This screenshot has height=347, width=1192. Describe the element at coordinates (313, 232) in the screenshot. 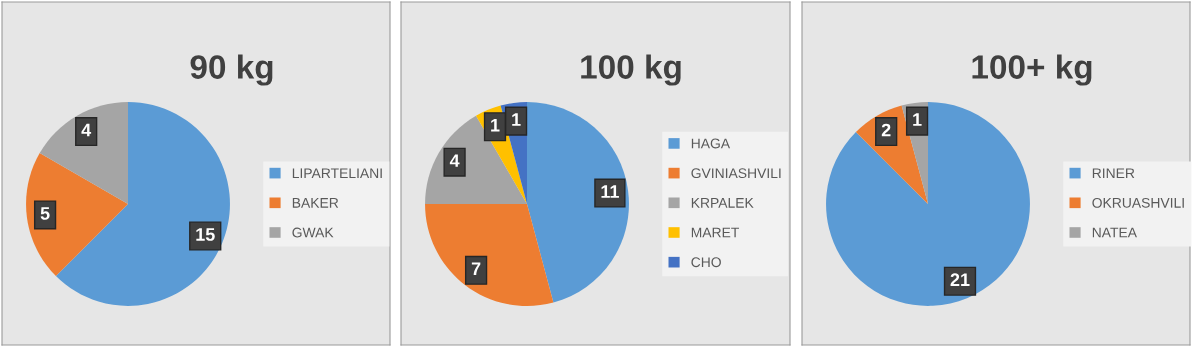

I see `legend-label: GWAK` at that location.